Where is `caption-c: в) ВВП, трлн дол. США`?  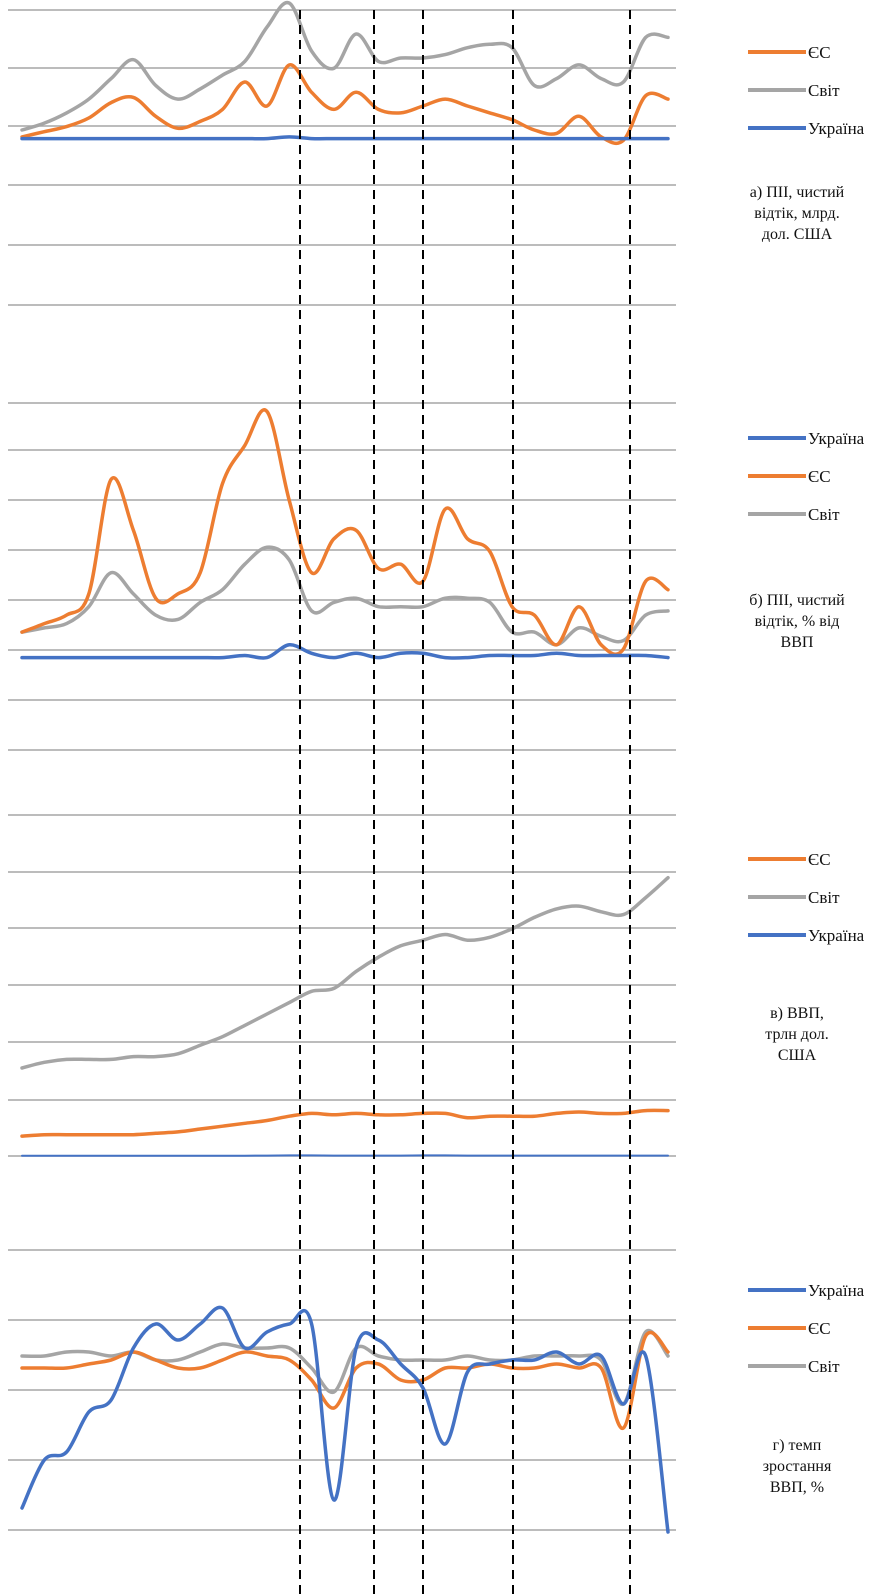
caption-c: в) ВВП, трлн дол. США is located at coordinates (797, 1034).